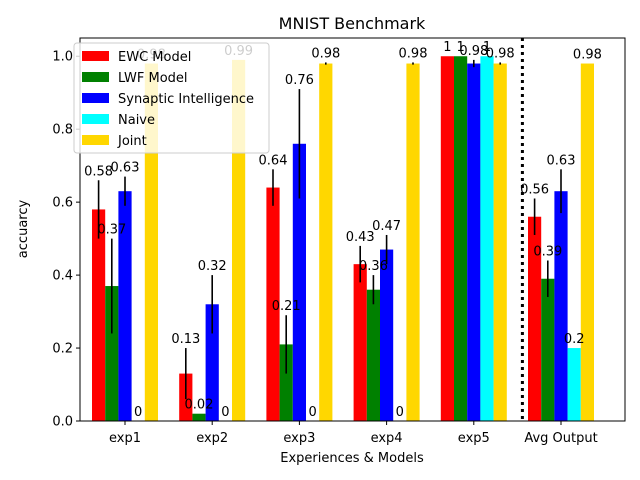 The width and height of the screenshot is (640, 480). I want to click on data-label: 0.21, so click(286, 306).